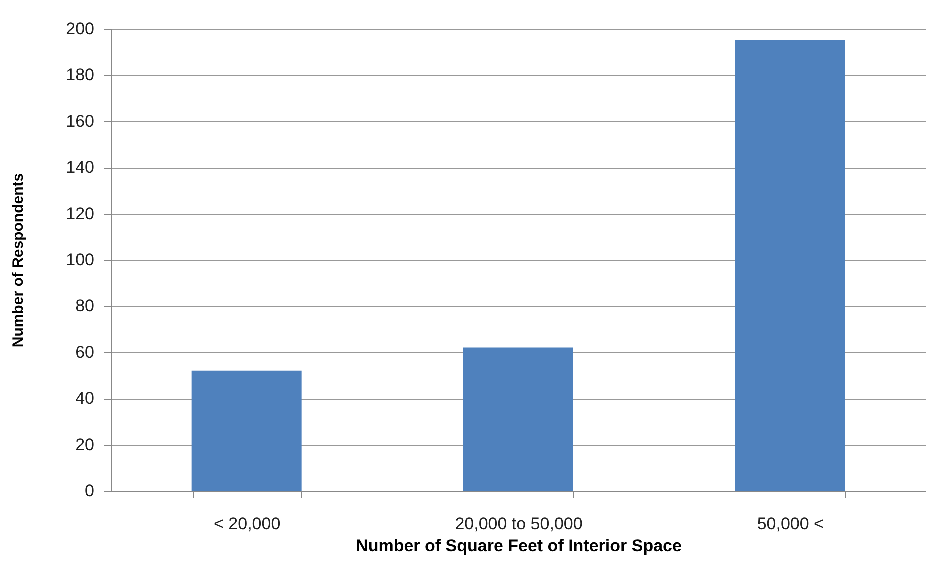  Describe the element at coordinates (85, 444) in the screenshot. I see `y-tick-label: 20` at that location.